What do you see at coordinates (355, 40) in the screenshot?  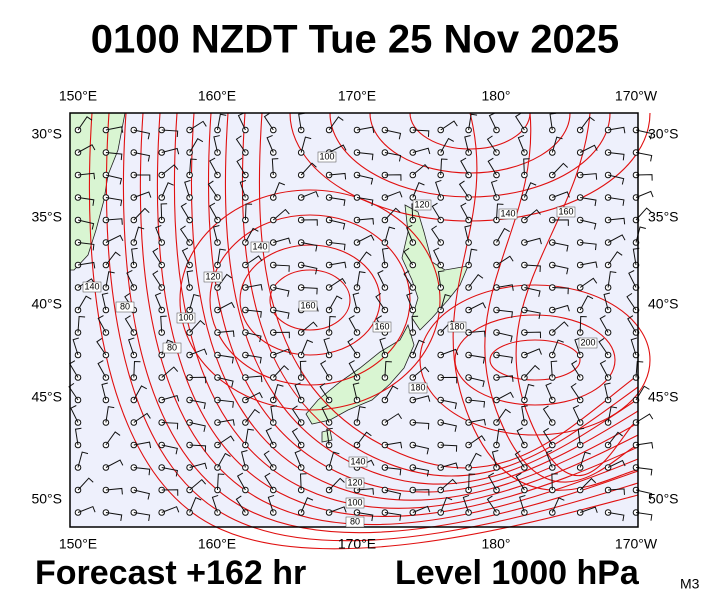 I see `title: 0100 NZDT Tue 25 Nov 2025` at bounding box center [355, 40].